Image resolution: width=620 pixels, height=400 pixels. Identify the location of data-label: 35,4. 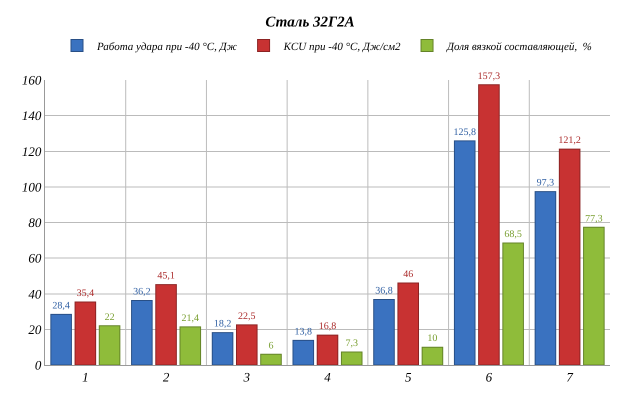
(85, 293).